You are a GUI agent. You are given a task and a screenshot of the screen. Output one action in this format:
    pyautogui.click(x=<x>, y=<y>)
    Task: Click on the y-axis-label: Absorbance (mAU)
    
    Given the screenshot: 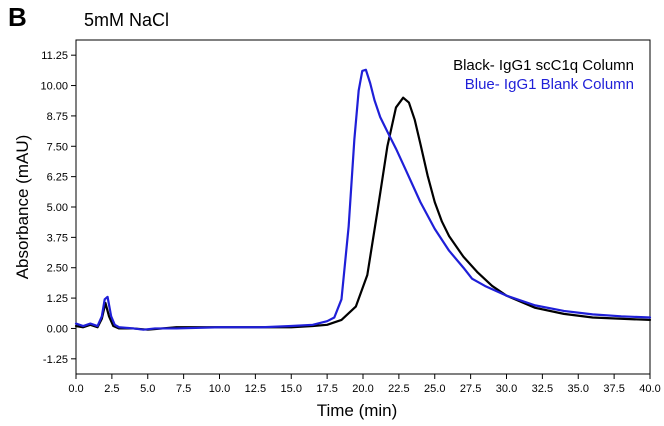 What is the action you would take?
    pyautogui.click(x=22, y=207)
    